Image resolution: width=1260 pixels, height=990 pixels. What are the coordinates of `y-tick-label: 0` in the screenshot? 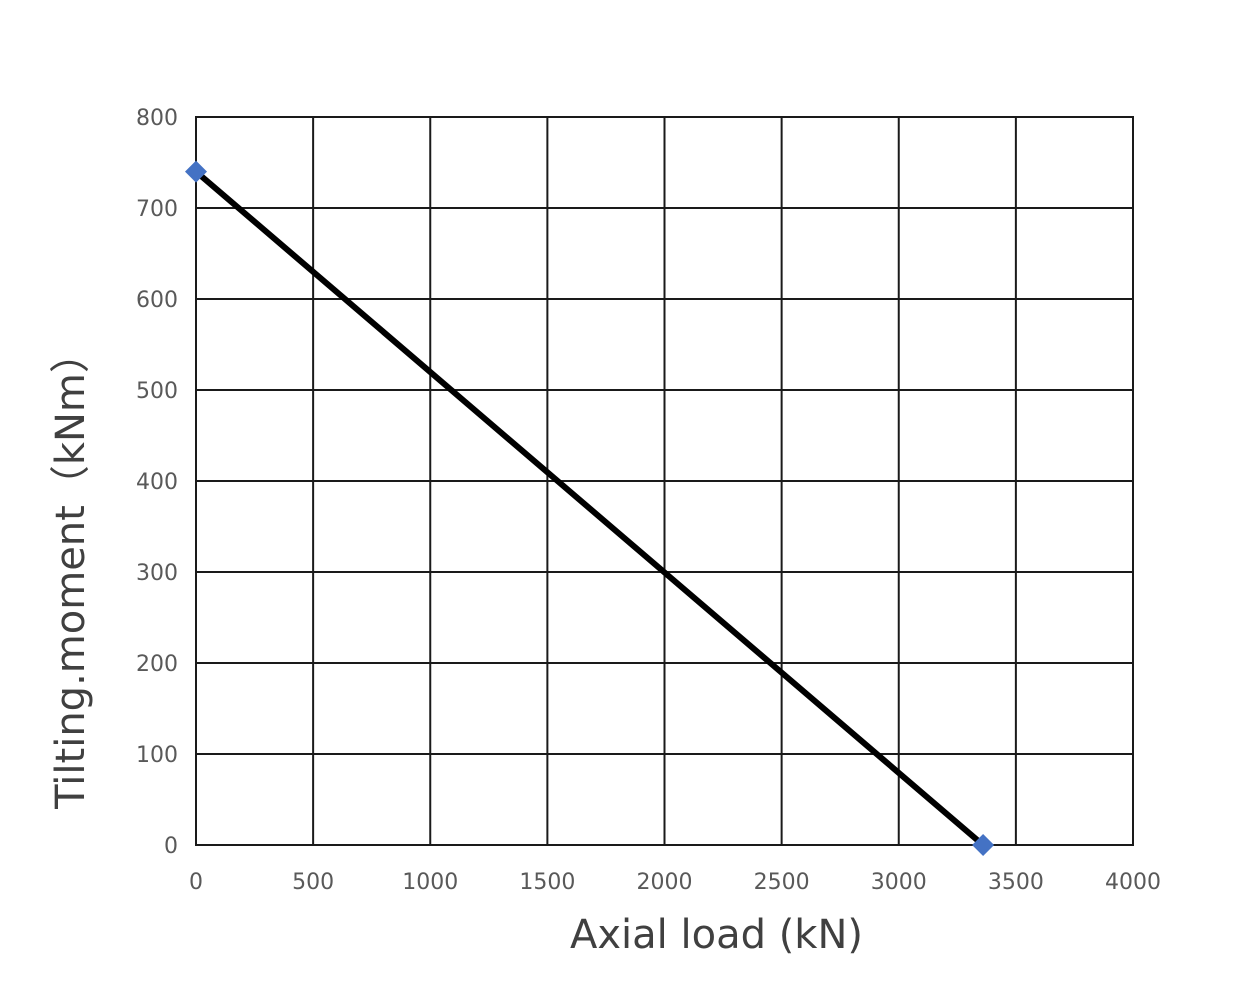 It's located at (171, 846).